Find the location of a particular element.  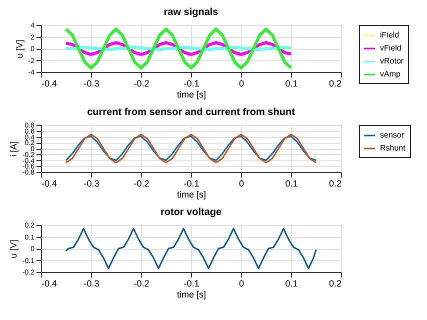

chart-title: current from sensor and current from shunt is located at coordinates (191, 112).